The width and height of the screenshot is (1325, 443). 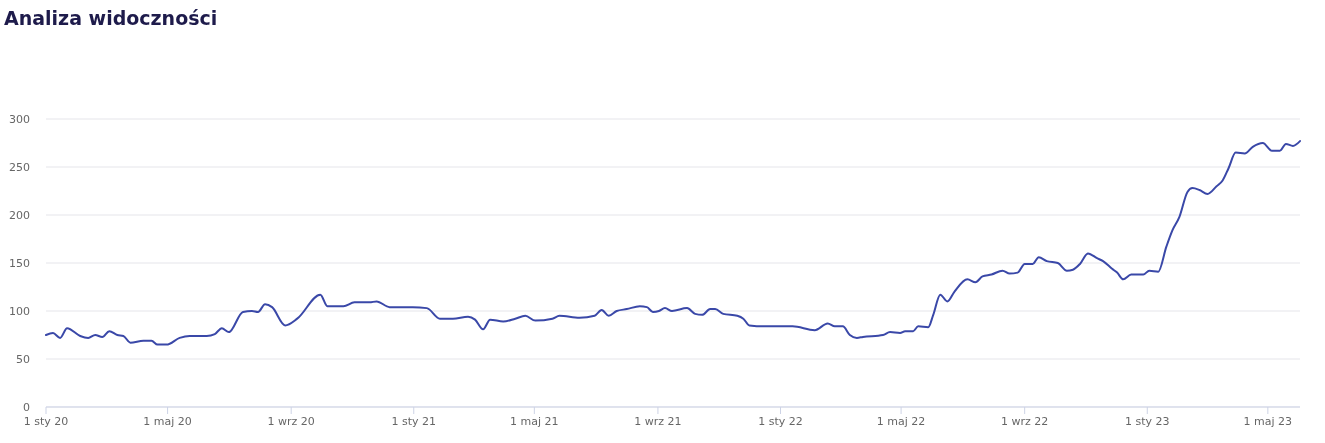 What do you see at coordinates (414, 421) in the screenshot?
I see `x-tick-label: 1 sty 21` at bounding box center [414, 421].